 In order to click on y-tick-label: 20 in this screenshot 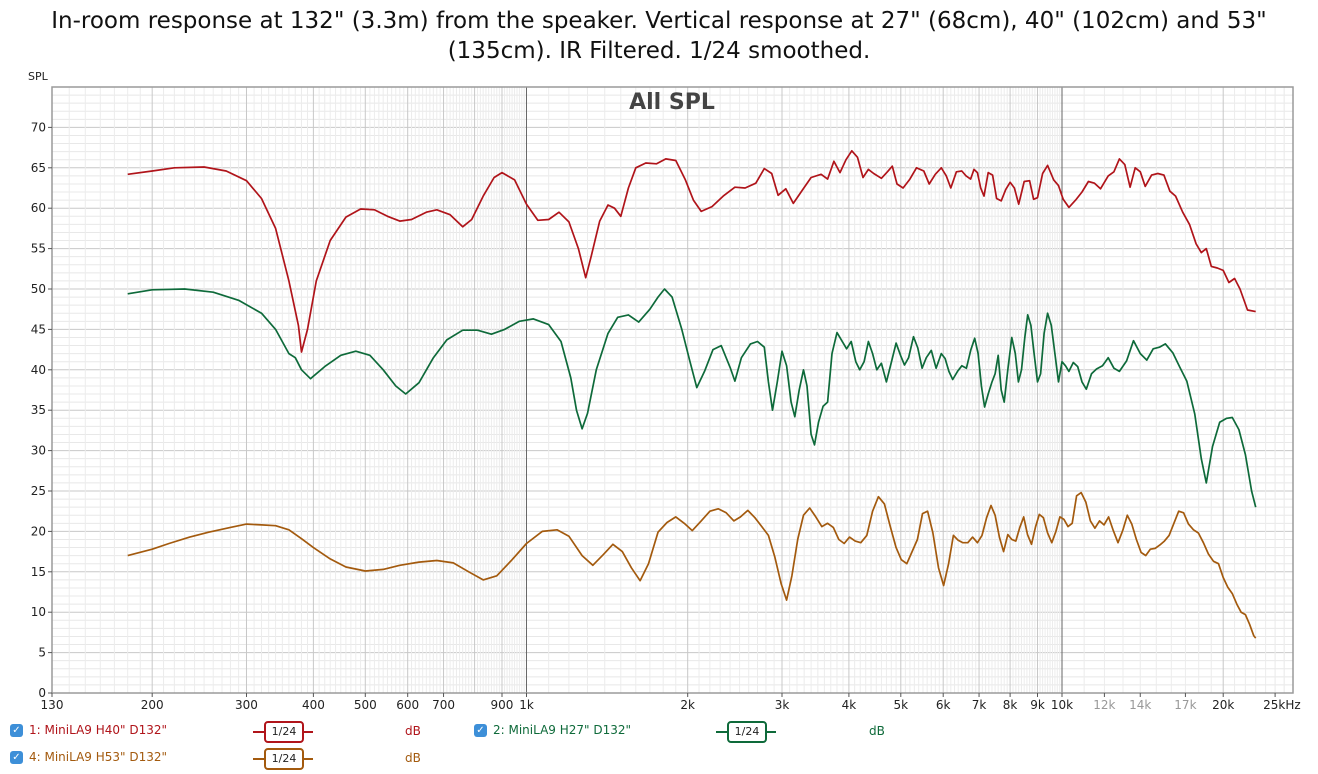, I will do `click(38, 531)`.